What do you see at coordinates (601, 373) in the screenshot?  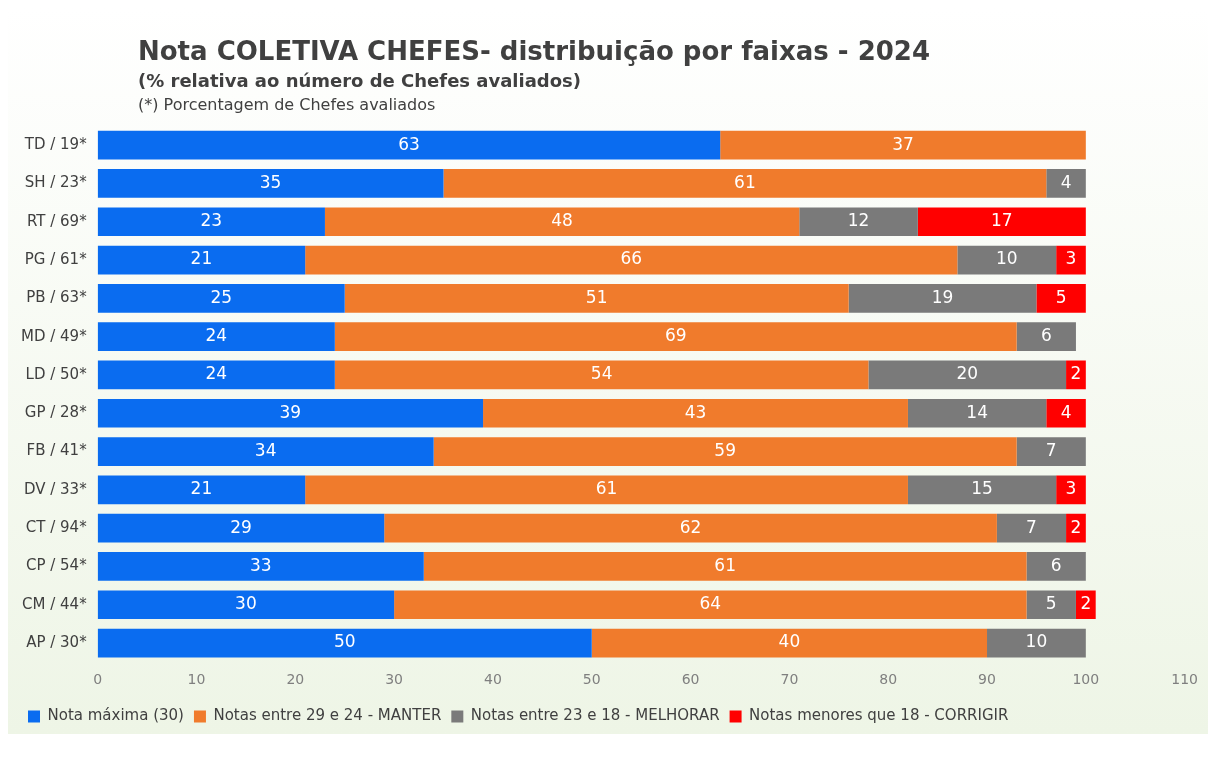 I see `data-label: 54` at bounding box center [601, 373].